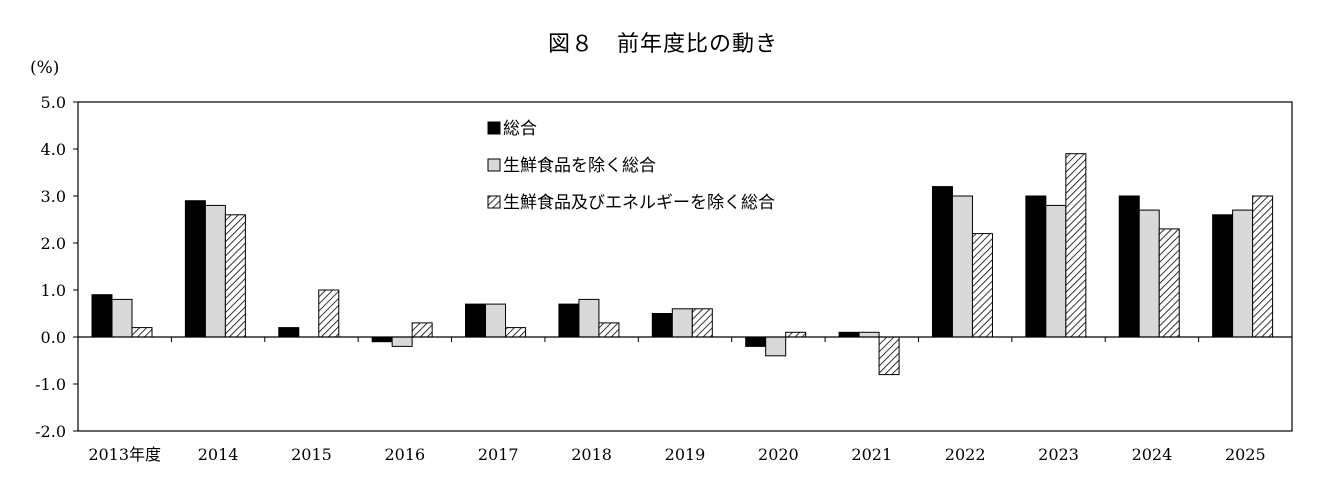 Image resolution: width=1338 pixels, height=484 pixels. What do you see at coordinates (53, 337) in the screenshot?
I see `y-tick-label: 0.0` at bounding box center [53, 337].